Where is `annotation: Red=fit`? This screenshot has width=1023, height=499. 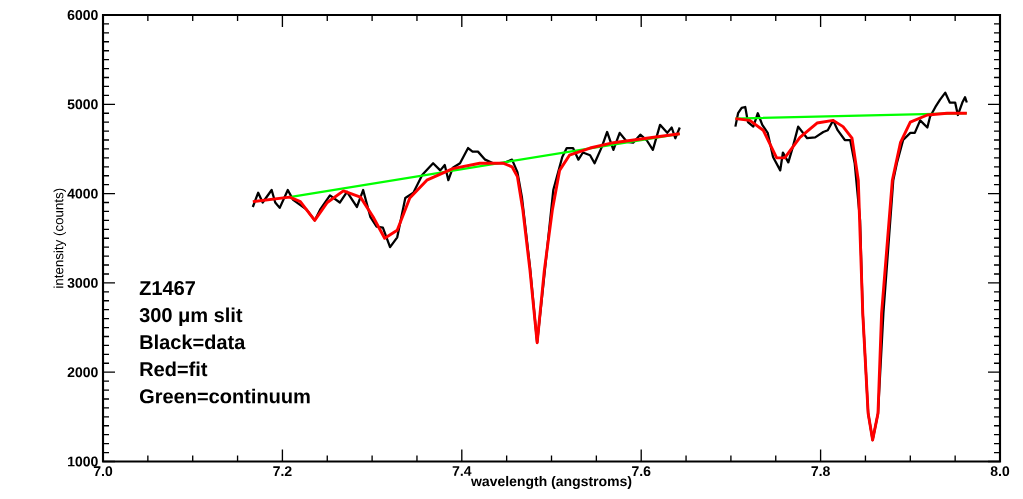 annotation: Red=fit is located at coordinates (174, 369).